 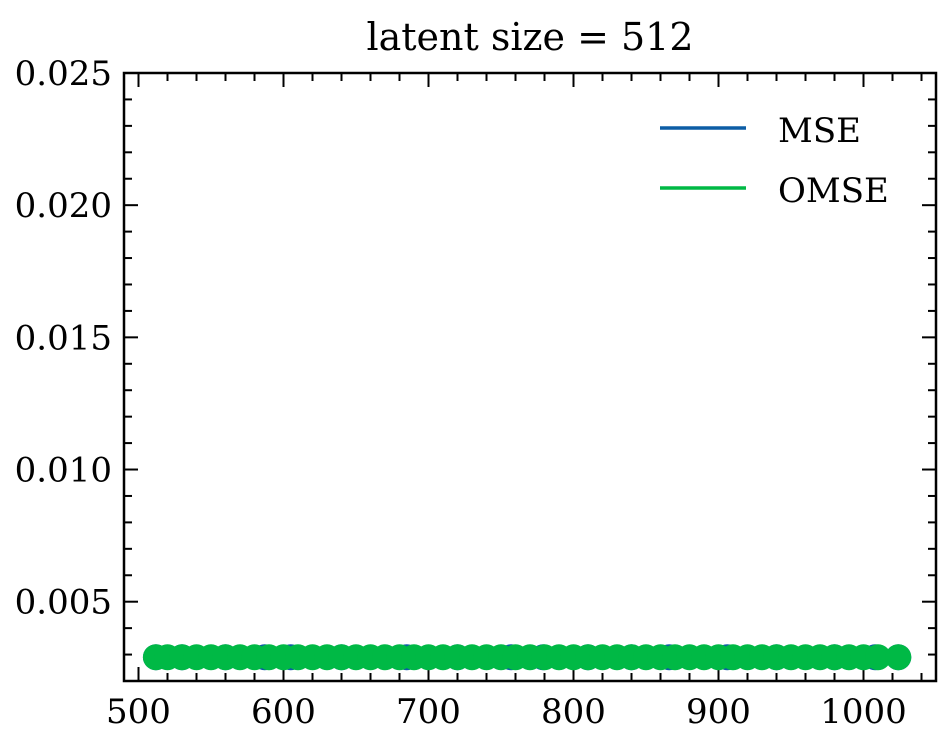 What do you see at coordinates (527, 657) in the screenshot?
I see `series-layer` at bounding box center [527, 657].